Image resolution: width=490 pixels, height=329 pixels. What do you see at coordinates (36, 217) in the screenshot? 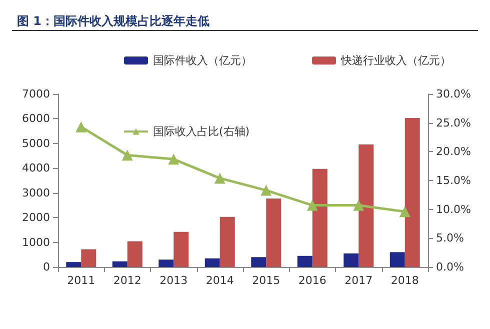
I see `y-tick-label: 2000` at bounding box center [36, 217].